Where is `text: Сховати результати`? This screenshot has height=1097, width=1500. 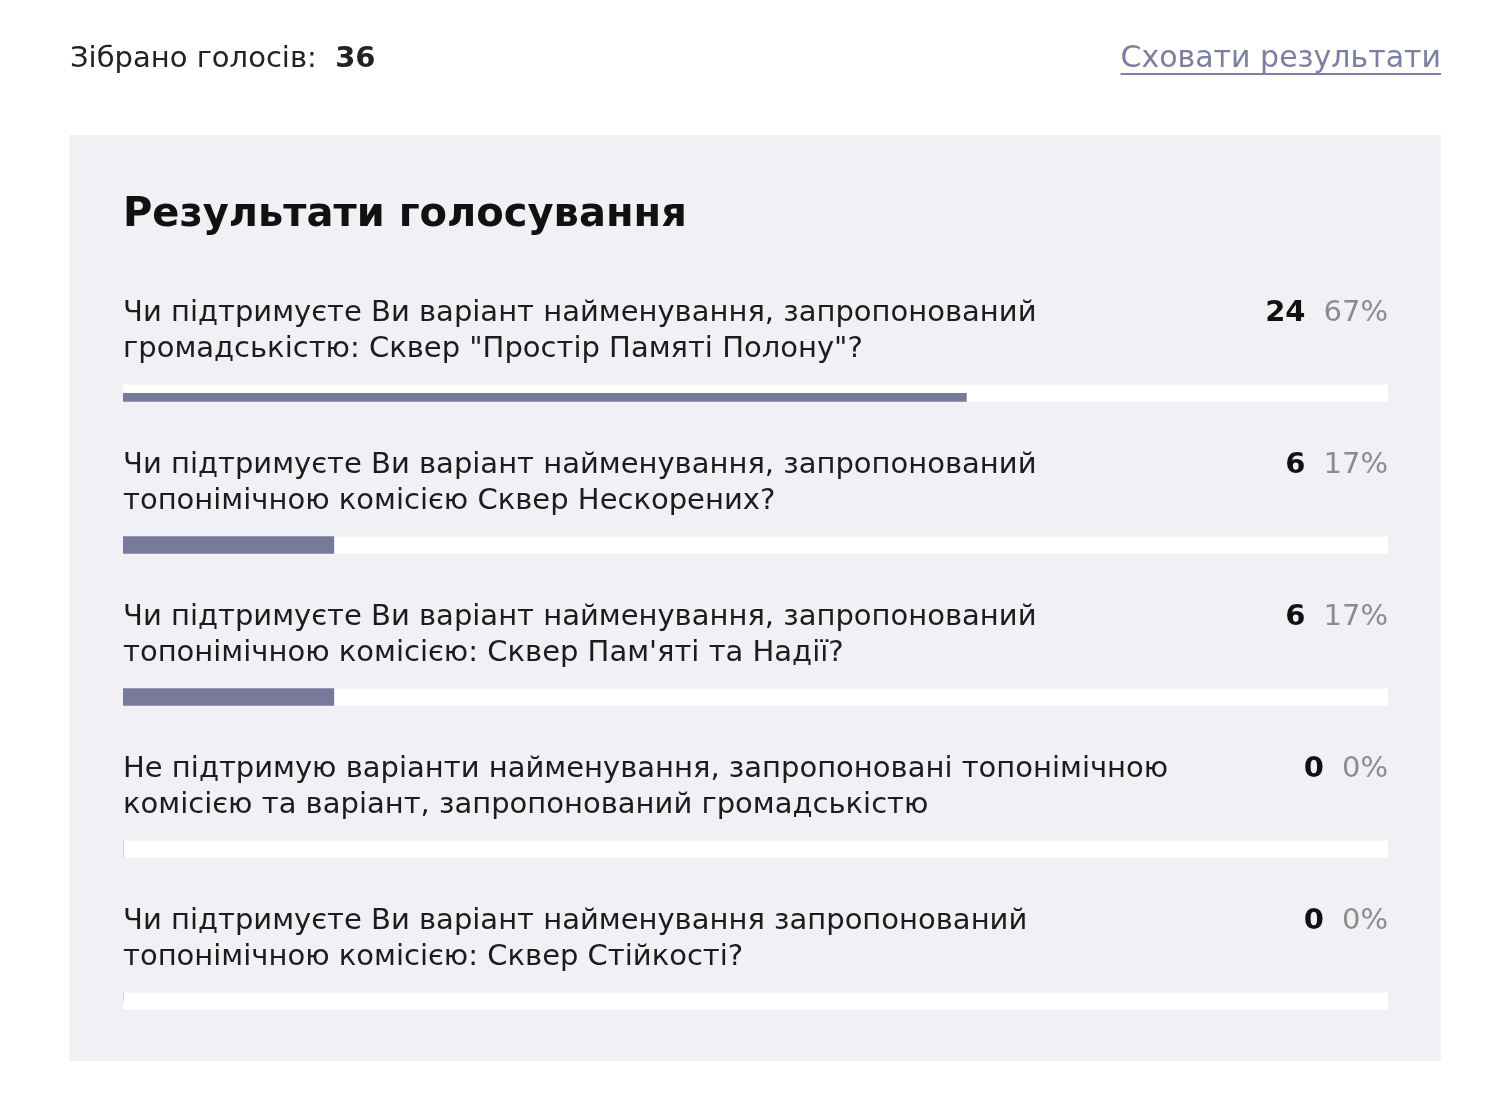 text: Сховати результати is located at coordinates (1280, 56).